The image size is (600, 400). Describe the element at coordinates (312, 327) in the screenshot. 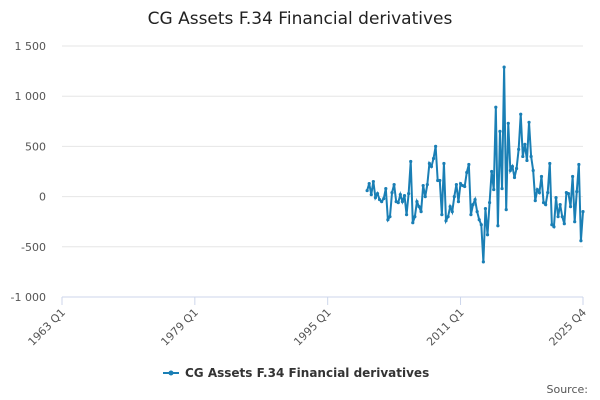

I see `x-tick-label: 1995 Q1` at that location.